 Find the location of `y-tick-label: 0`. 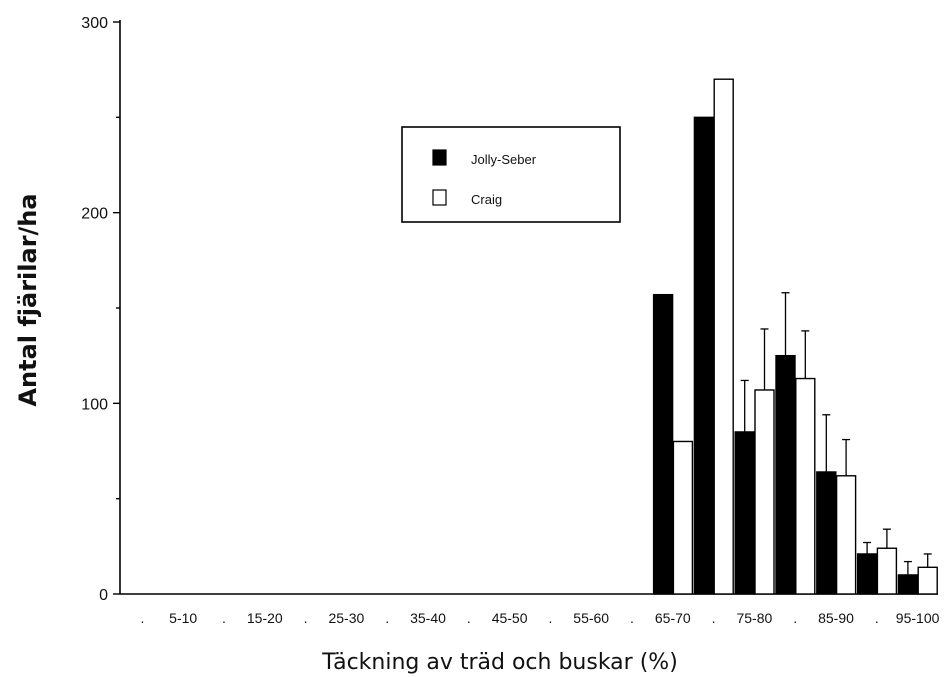

y-tick-label: 0 is located at coordinates (103, 595).